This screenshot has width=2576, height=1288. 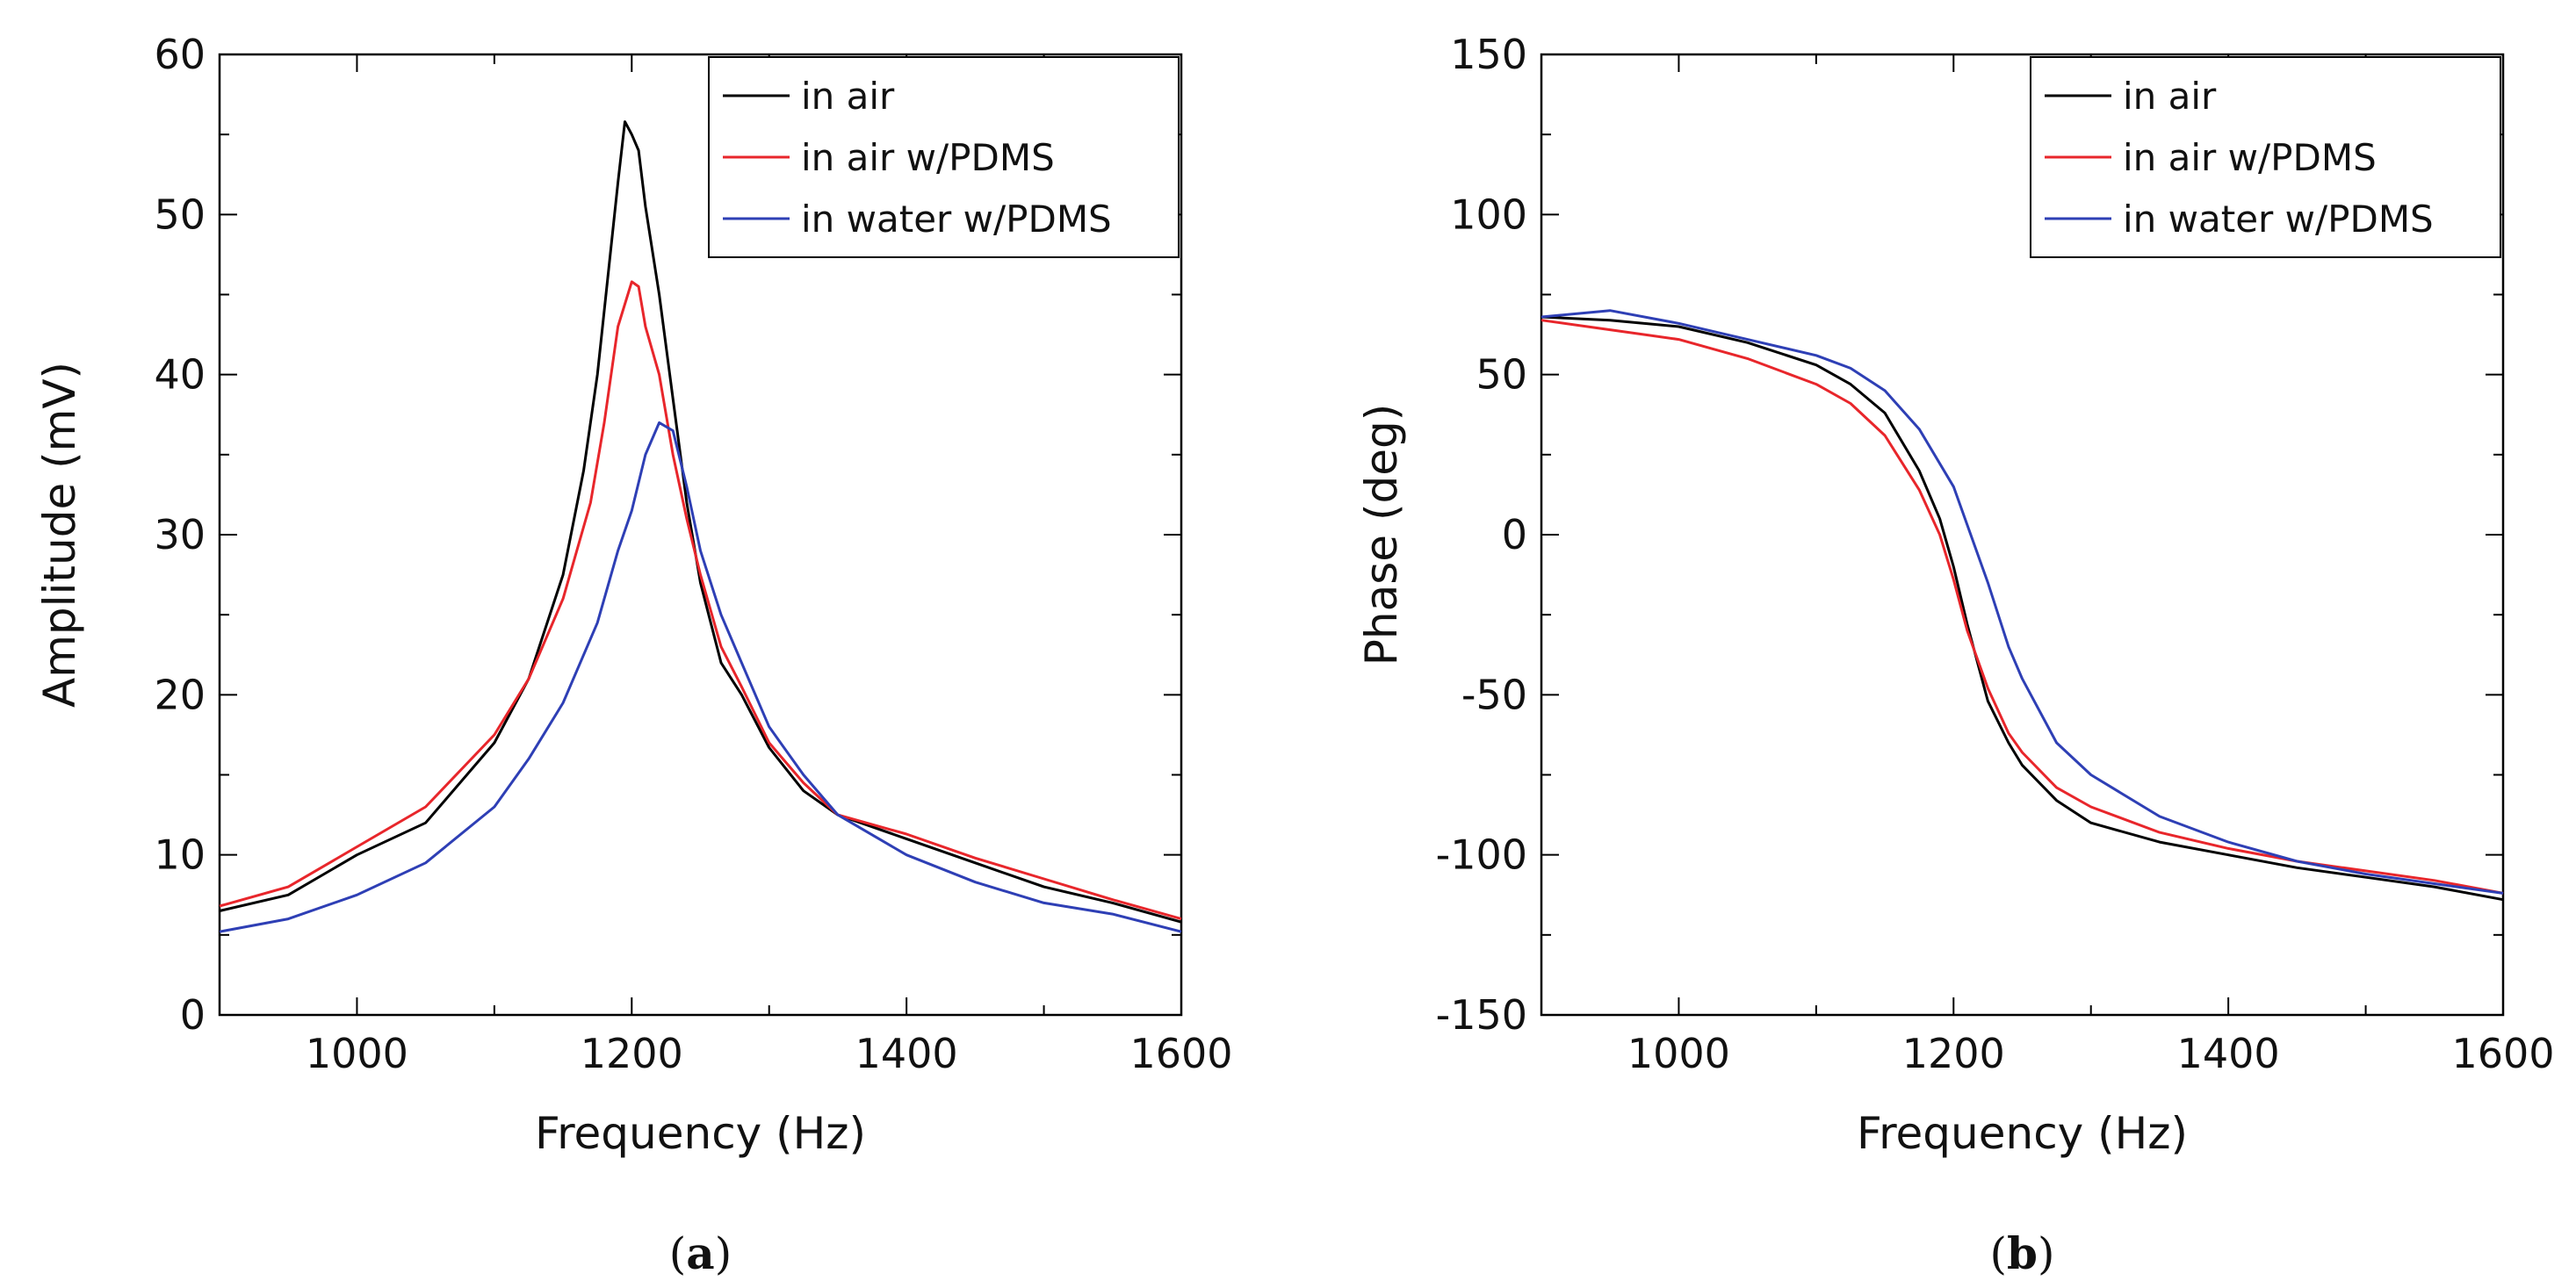 I want to click on y-tick-label: 60, so click(x=180, y=54).